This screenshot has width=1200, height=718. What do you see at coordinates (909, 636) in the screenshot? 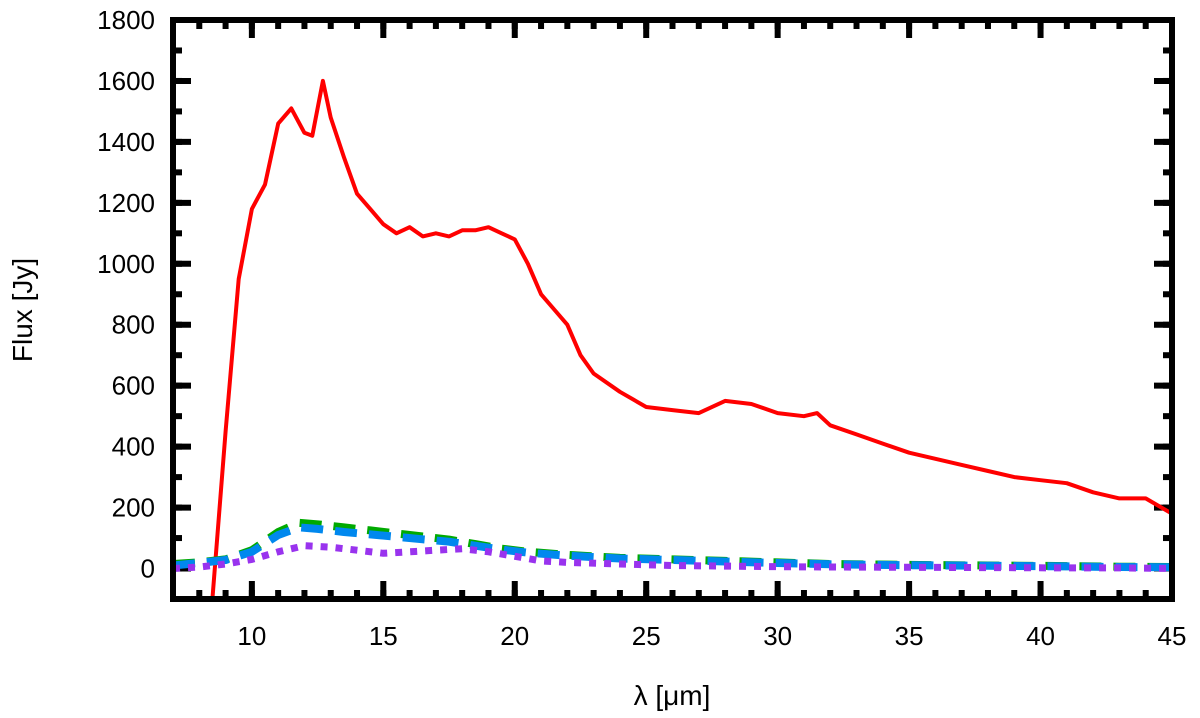
I see `x-tick-label: 35` at bounding box center [909, 636].